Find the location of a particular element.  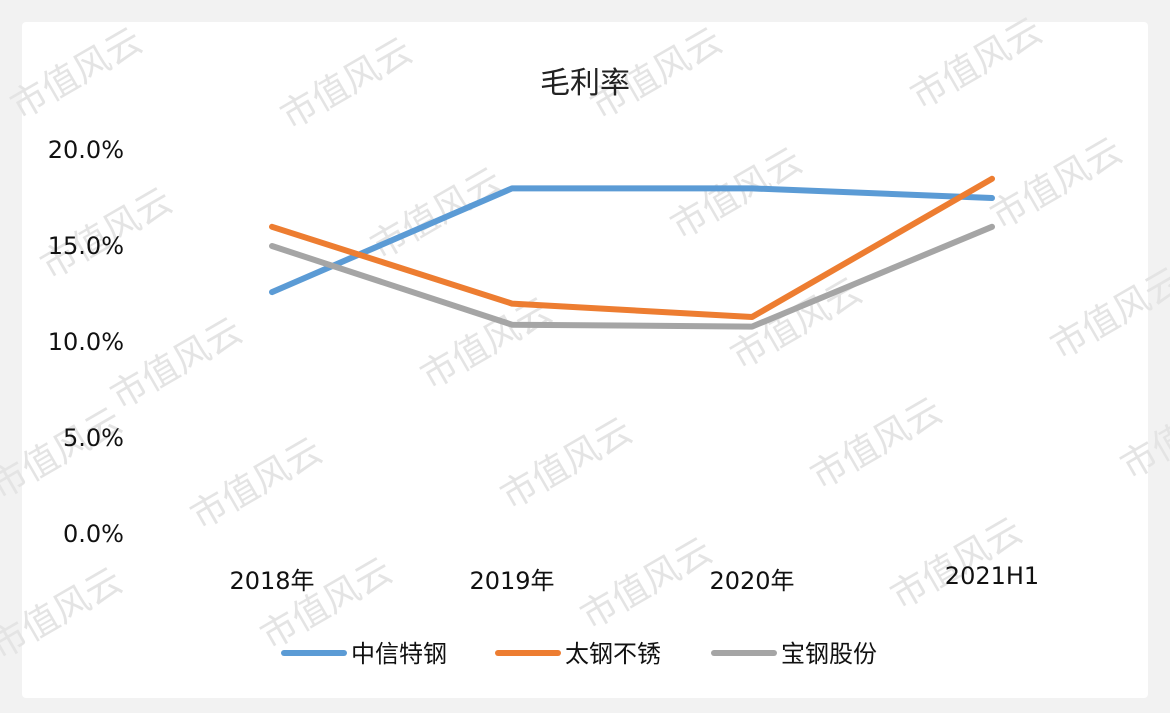

x-tick-label: 2018年 is located at coordinates (271, 581).